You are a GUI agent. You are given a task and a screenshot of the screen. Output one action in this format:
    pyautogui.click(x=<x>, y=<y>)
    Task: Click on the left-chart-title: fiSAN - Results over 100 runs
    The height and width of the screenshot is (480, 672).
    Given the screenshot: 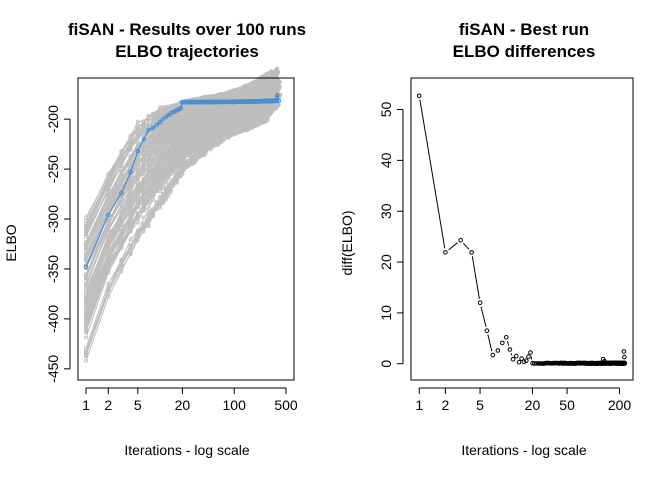 What is the action you would take?
    pyautogui.click(x=187, y=29)
    